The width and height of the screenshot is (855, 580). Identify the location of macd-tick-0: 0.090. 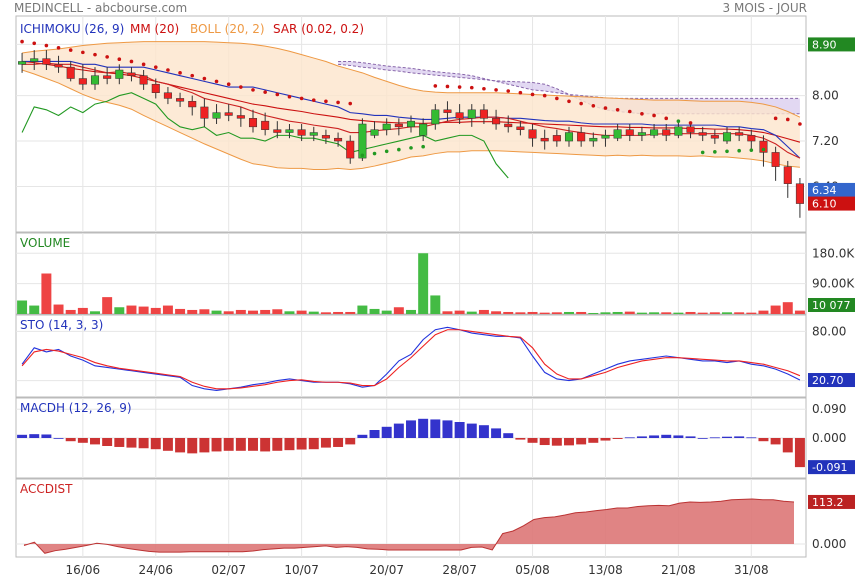
(829, 409).